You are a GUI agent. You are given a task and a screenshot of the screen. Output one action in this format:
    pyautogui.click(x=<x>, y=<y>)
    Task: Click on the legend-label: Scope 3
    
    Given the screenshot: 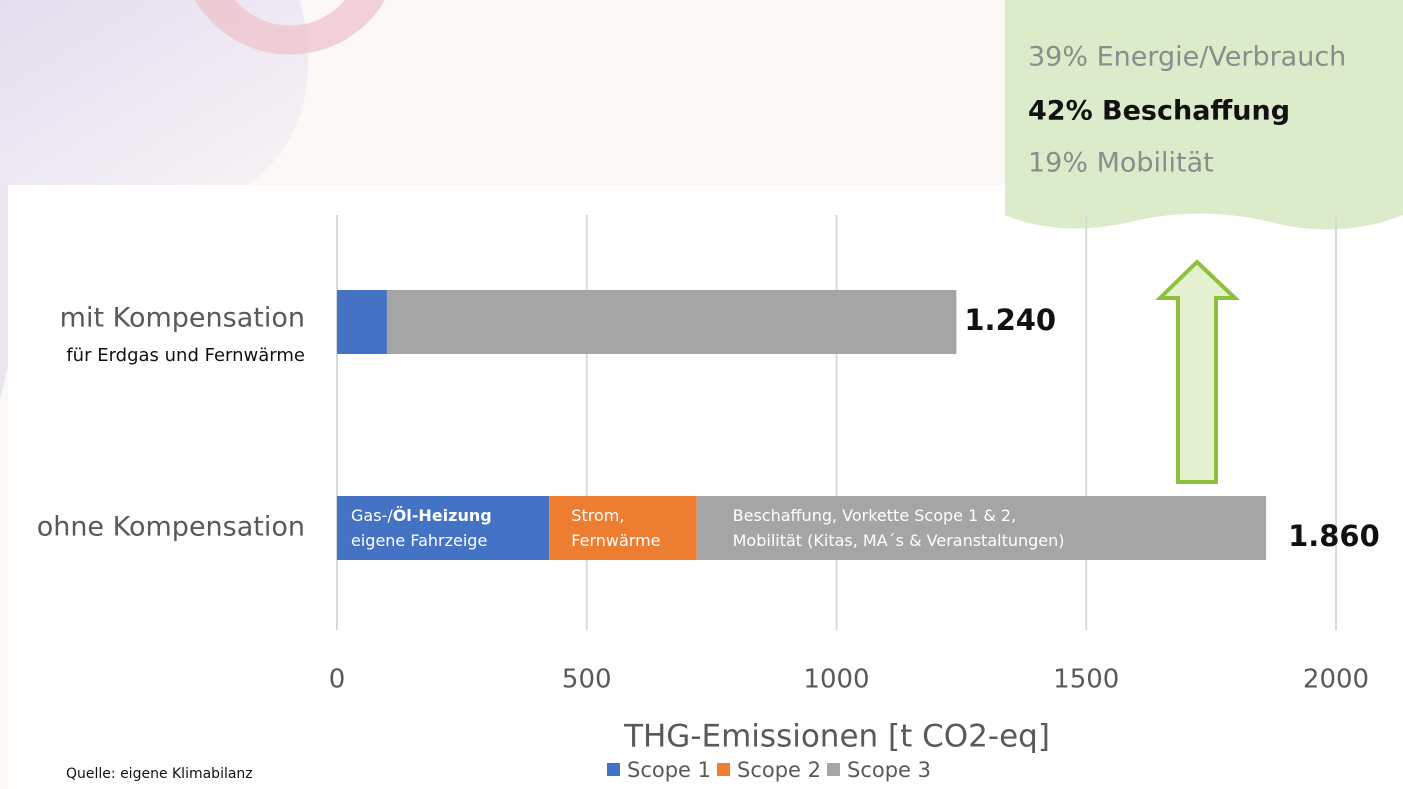 What is the action you would take?
    pyautogui.click(x=889, y=770)
    